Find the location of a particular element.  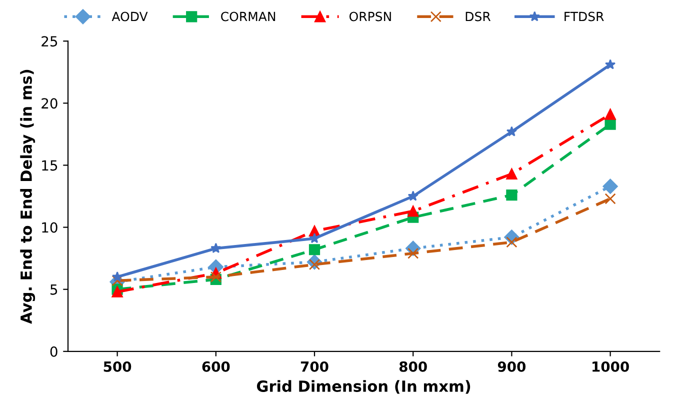

y-tick-label: 10 is located at coordinates (50, 227).